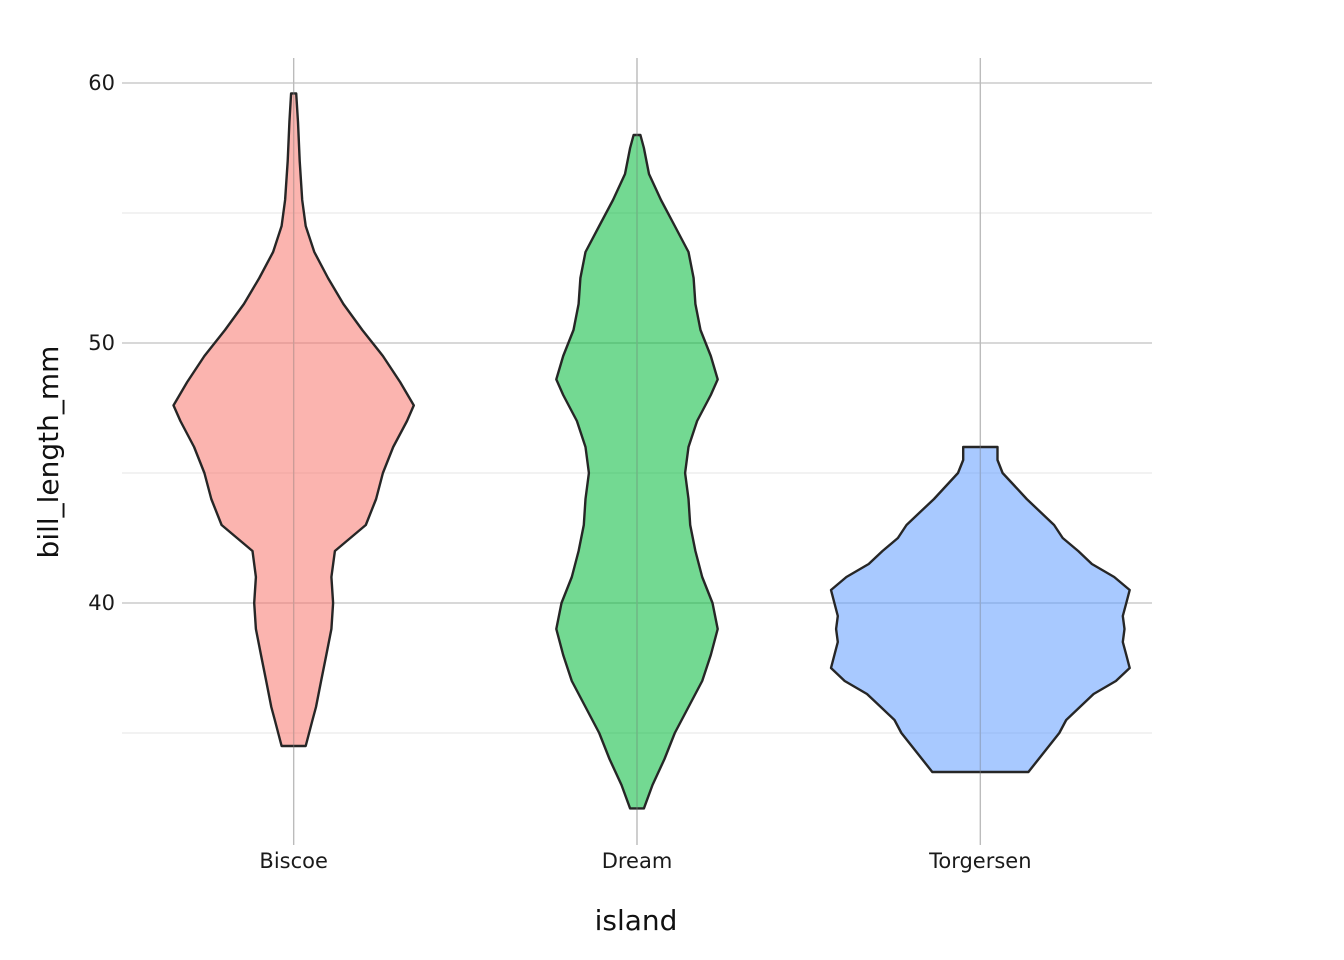 The image size is (1344, 960). I want to click on y-tick-label: 40, so click(101, 603).